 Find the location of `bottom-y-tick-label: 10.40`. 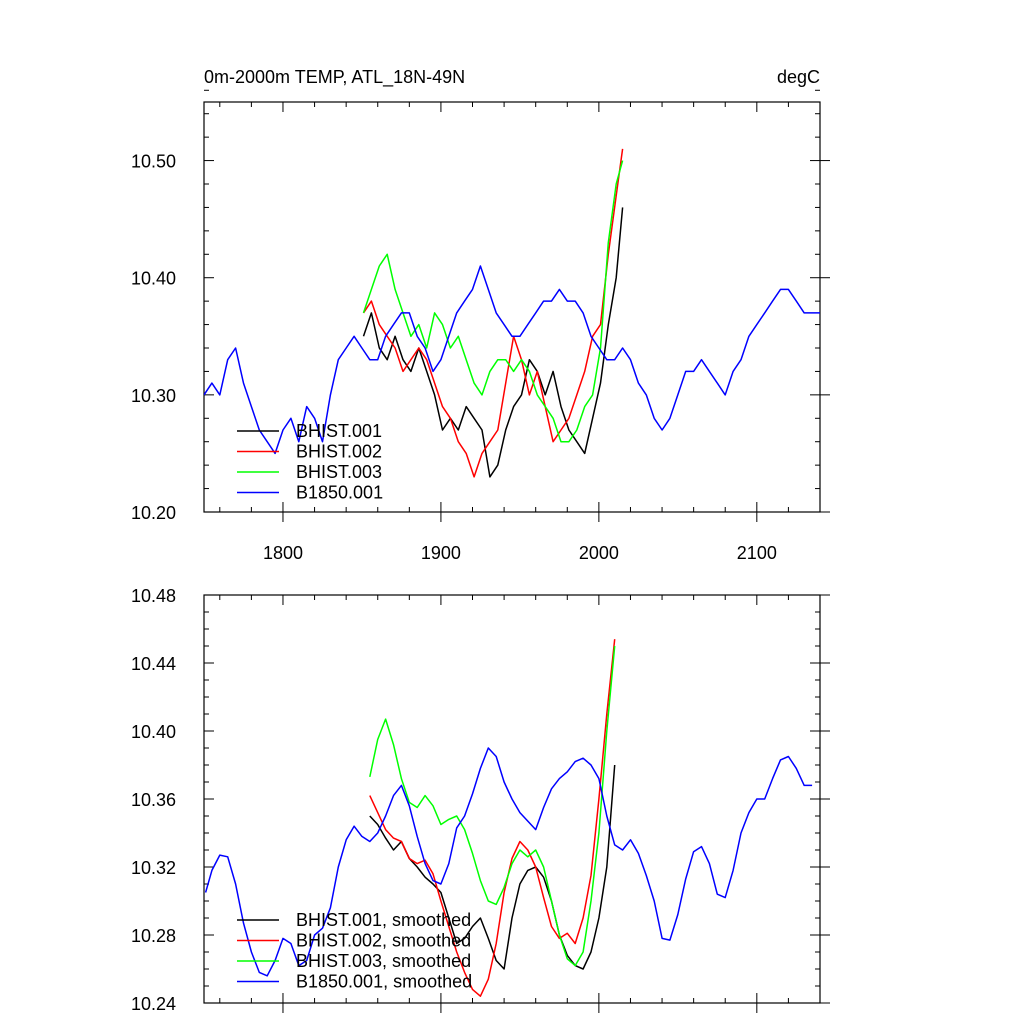

bottom-y-tick-label: 10.40 is located at coordinates (153, 732).